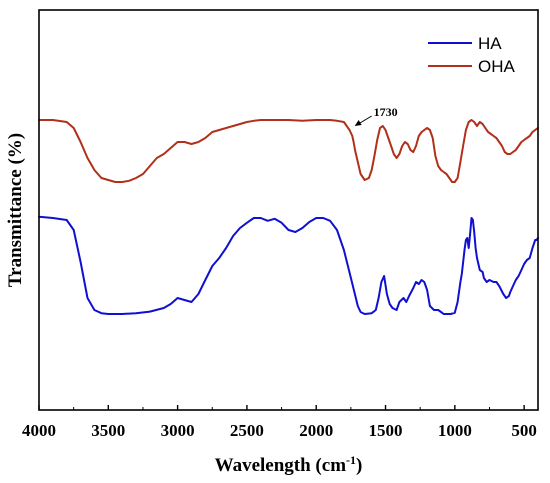 The width and height of the screenshot is (550, 483). I want to click on x-tick-label: 500, so click(524, 430).